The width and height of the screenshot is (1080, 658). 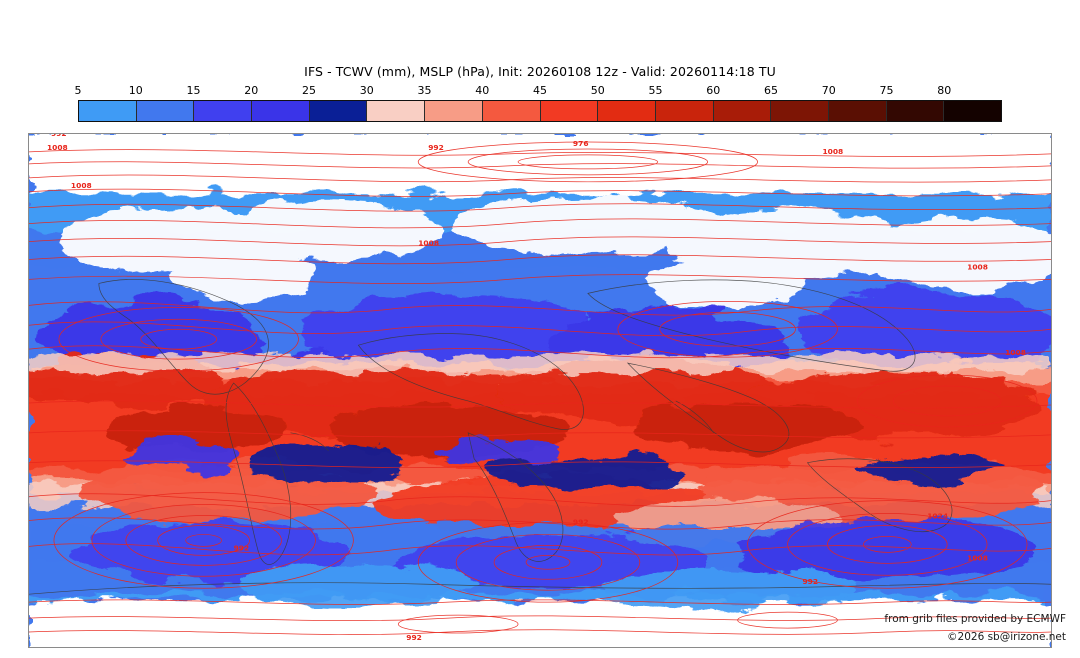 I want to click on colorbar-tick-75: 75, so click(x=886, y=90).